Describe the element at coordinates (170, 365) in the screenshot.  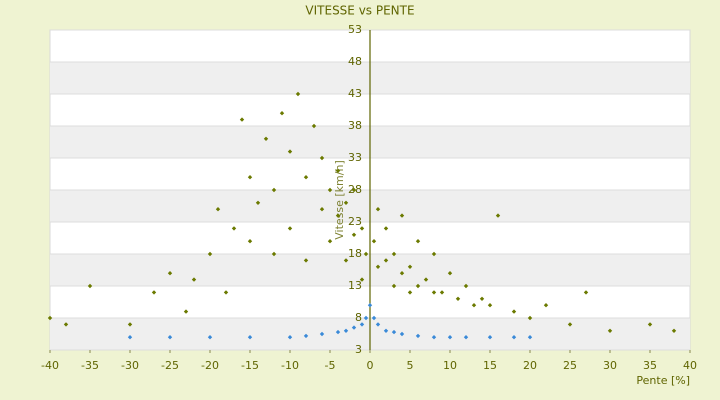
I see `x-tick-label: -25` at that location.